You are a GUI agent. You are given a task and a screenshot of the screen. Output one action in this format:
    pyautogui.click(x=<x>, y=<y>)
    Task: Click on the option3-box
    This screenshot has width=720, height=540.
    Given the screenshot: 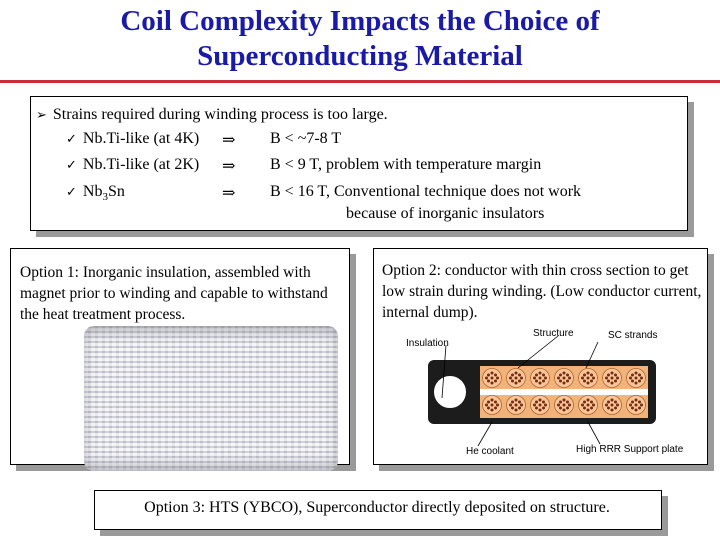 What is the action you would take?
    pyautogui.click(x=378, y=510)
    